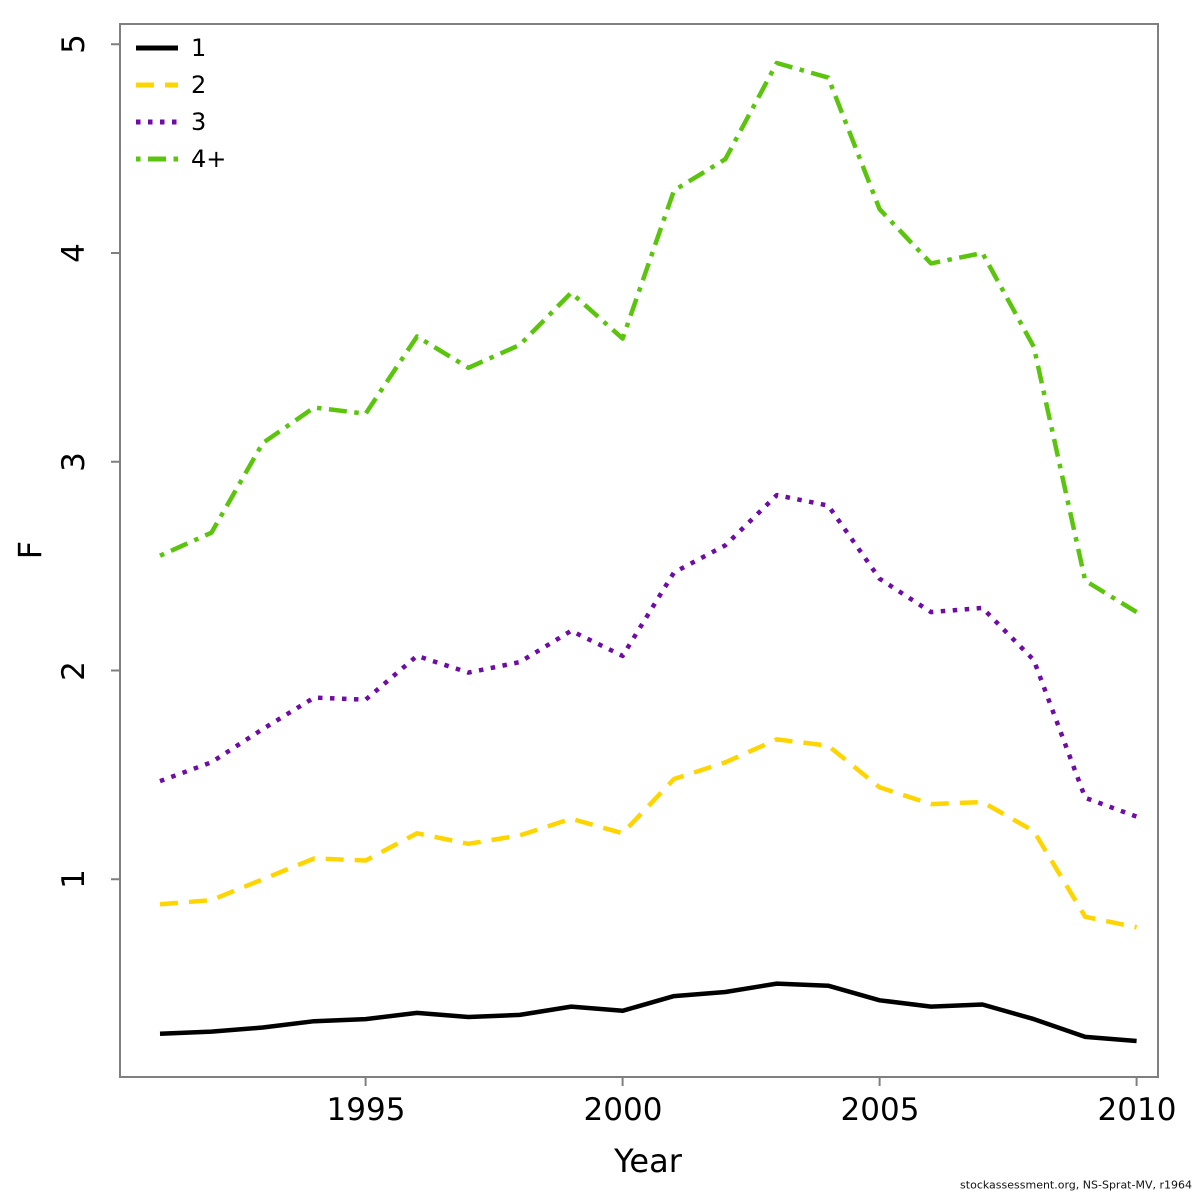  I want to click on y-axis-title: F, so click(30, 550).